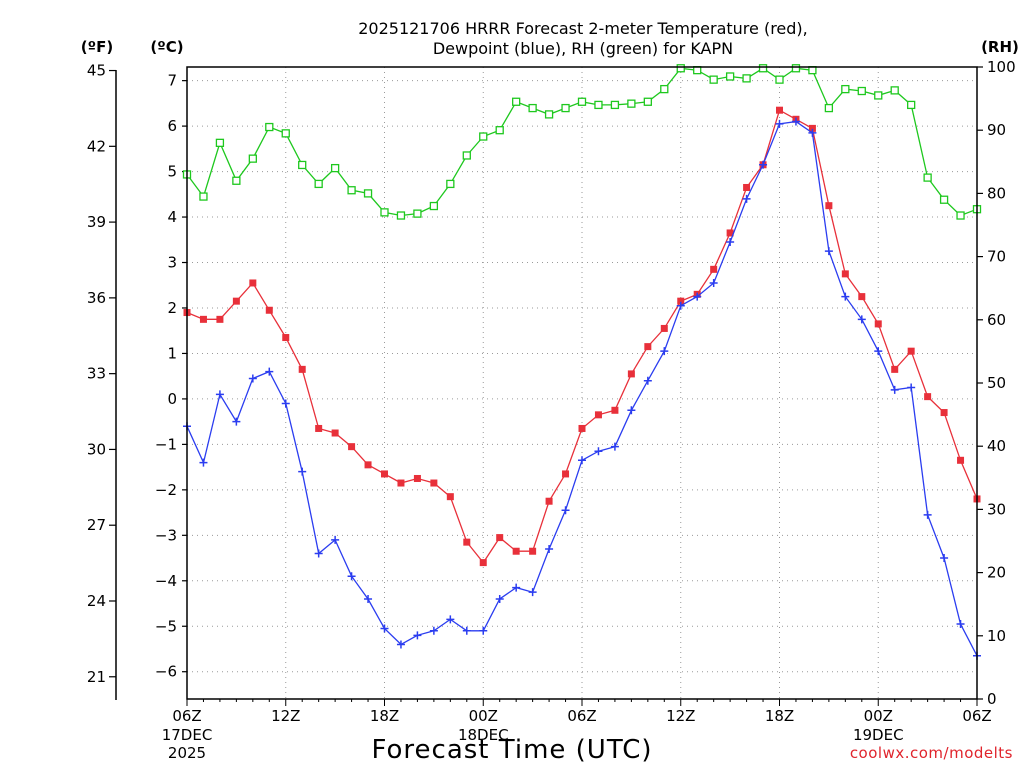 The width and height of the screenshot is (1024, 768). What do you see at coordinates (1000, 47) in the screenshot?
I see `rh-axis-unit: (RH)` at bounding box center [1000, 47].